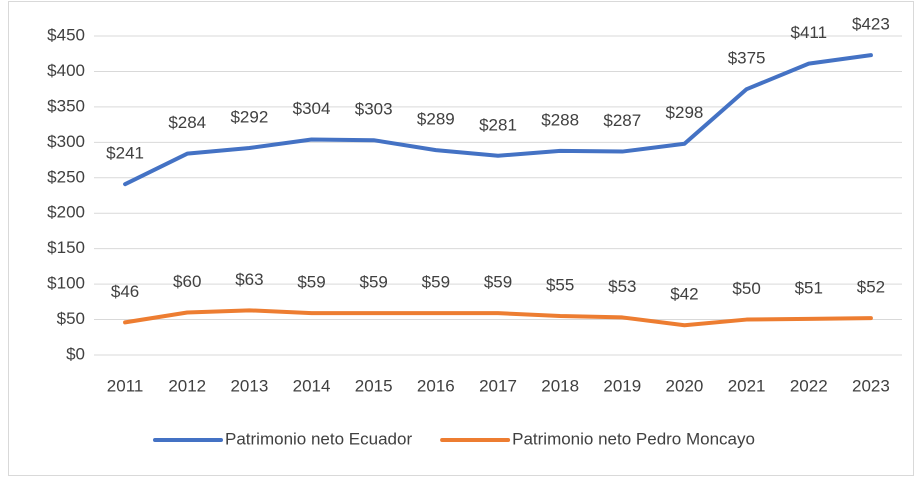 Image resolution: width=916 pixels, height=477 pixels. Describe the element at coordinates (318, 438) in the screenshot. I see `legend-label: Patrimonio neto Ecuador` at that location.